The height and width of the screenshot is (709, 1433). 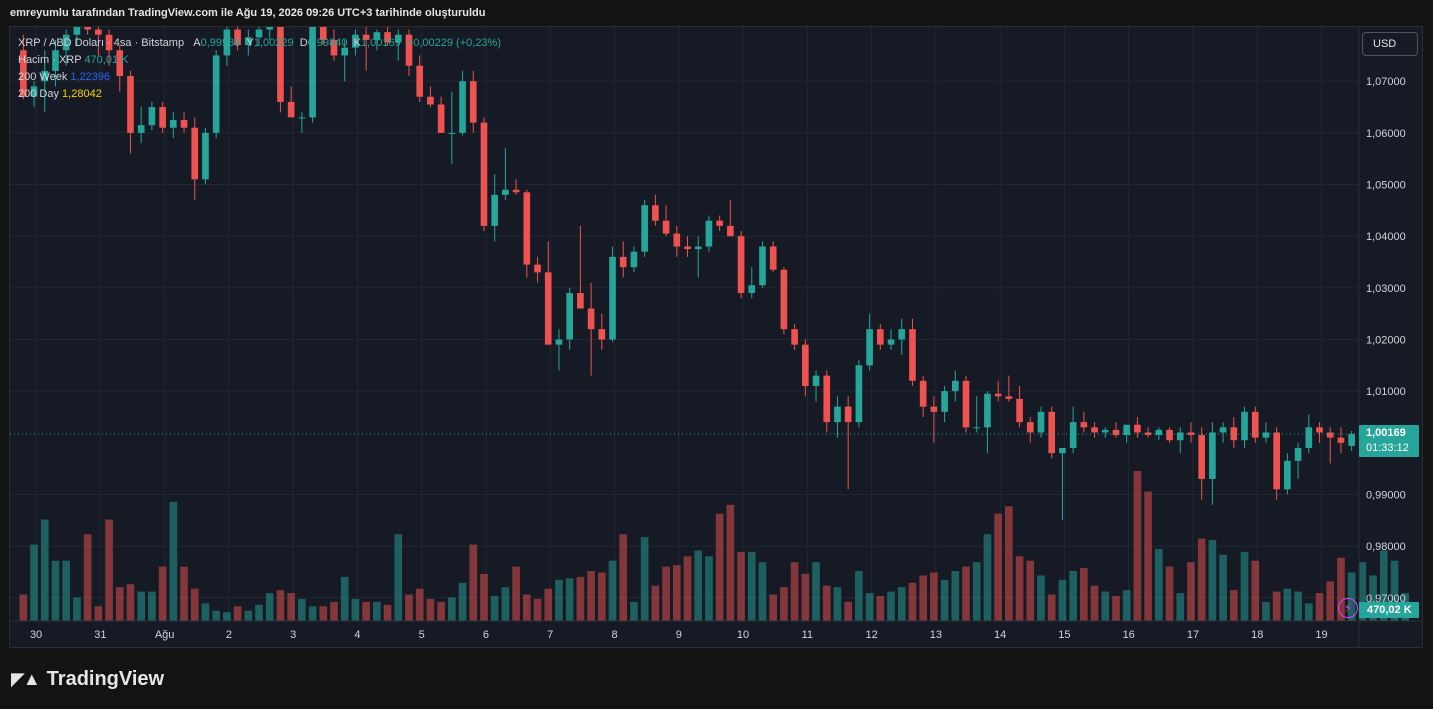 I want to click on price-tick-label: 1,06000, so click(x=1386, y=134).